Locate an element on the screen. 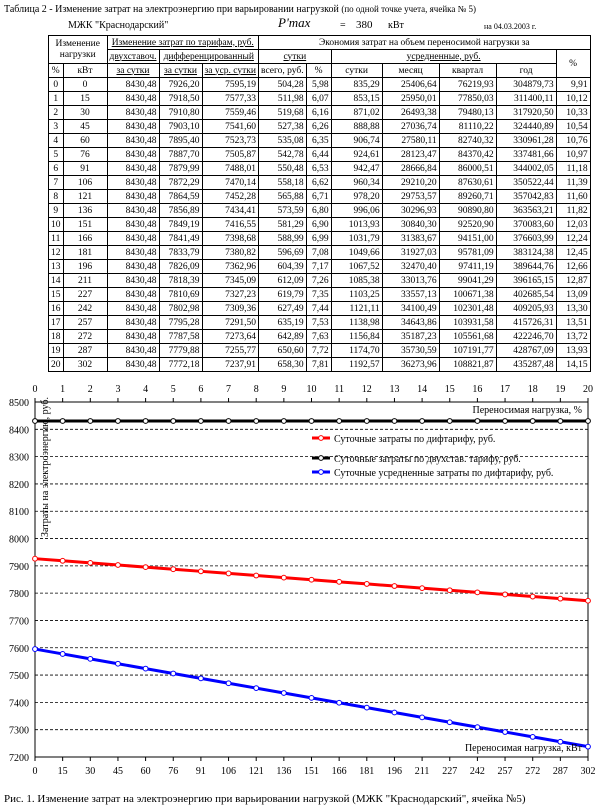  x-tick-label: 91 is located at coordinates (201, 771).